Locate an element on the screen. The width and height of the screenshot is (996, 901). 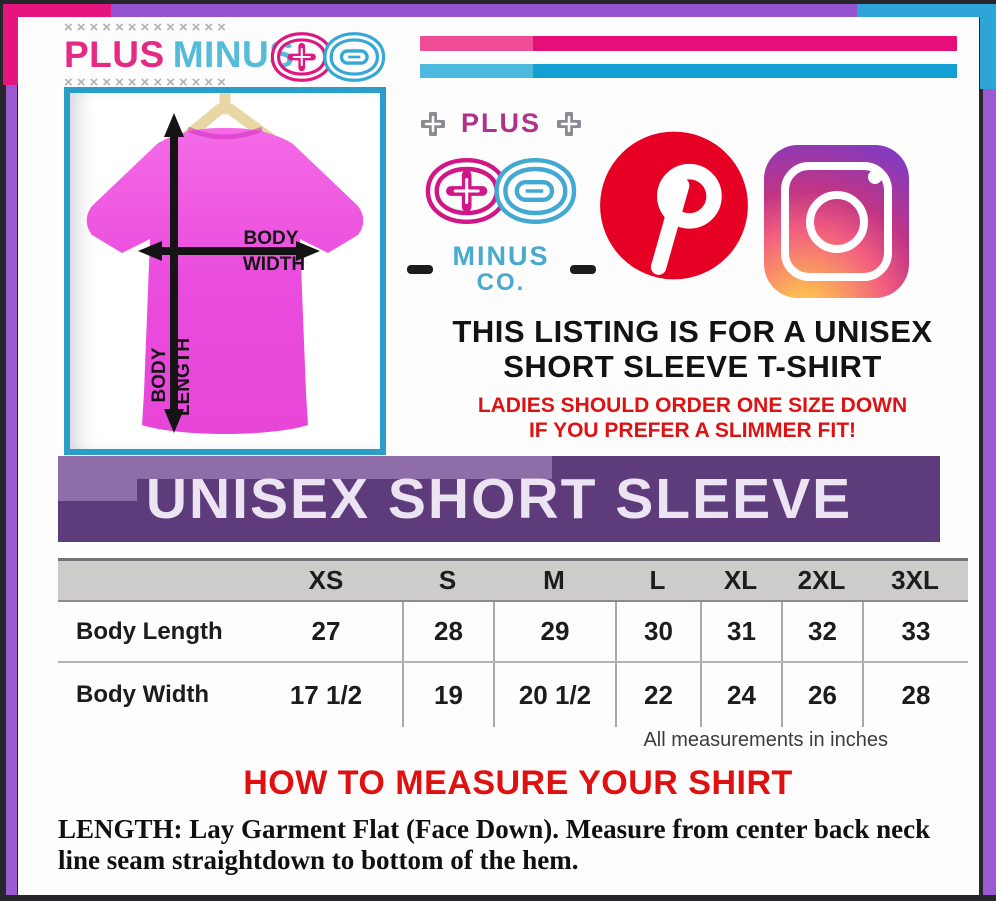
header-cell: XS is located at coordinates (326, 580).